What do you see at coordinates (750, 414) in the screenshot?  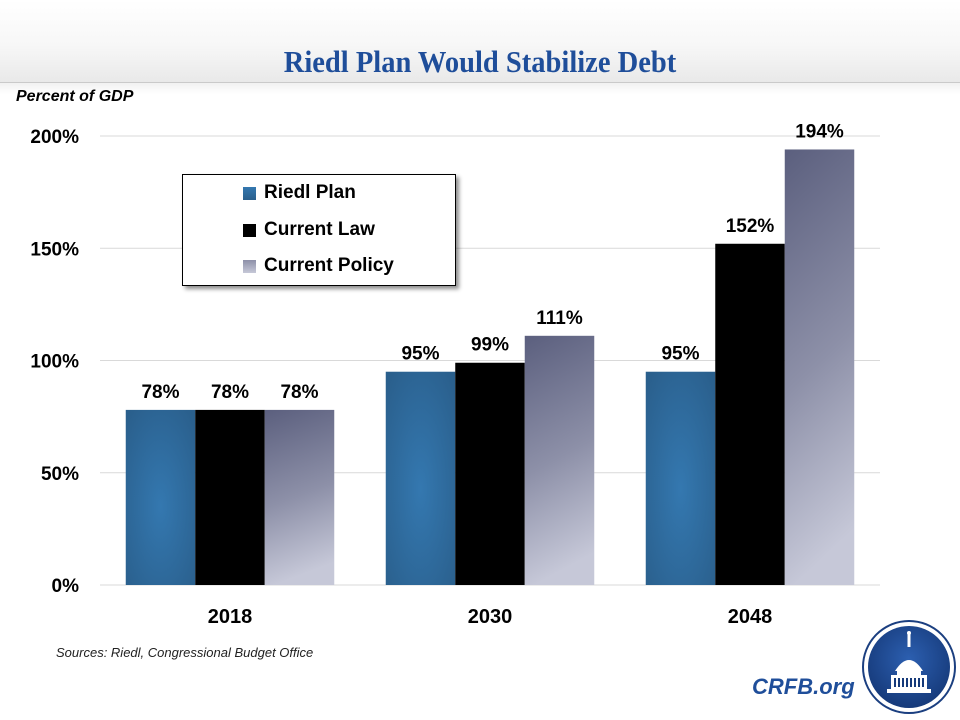 I see `bar-current-law-2048` at bounding box center [750, 414].